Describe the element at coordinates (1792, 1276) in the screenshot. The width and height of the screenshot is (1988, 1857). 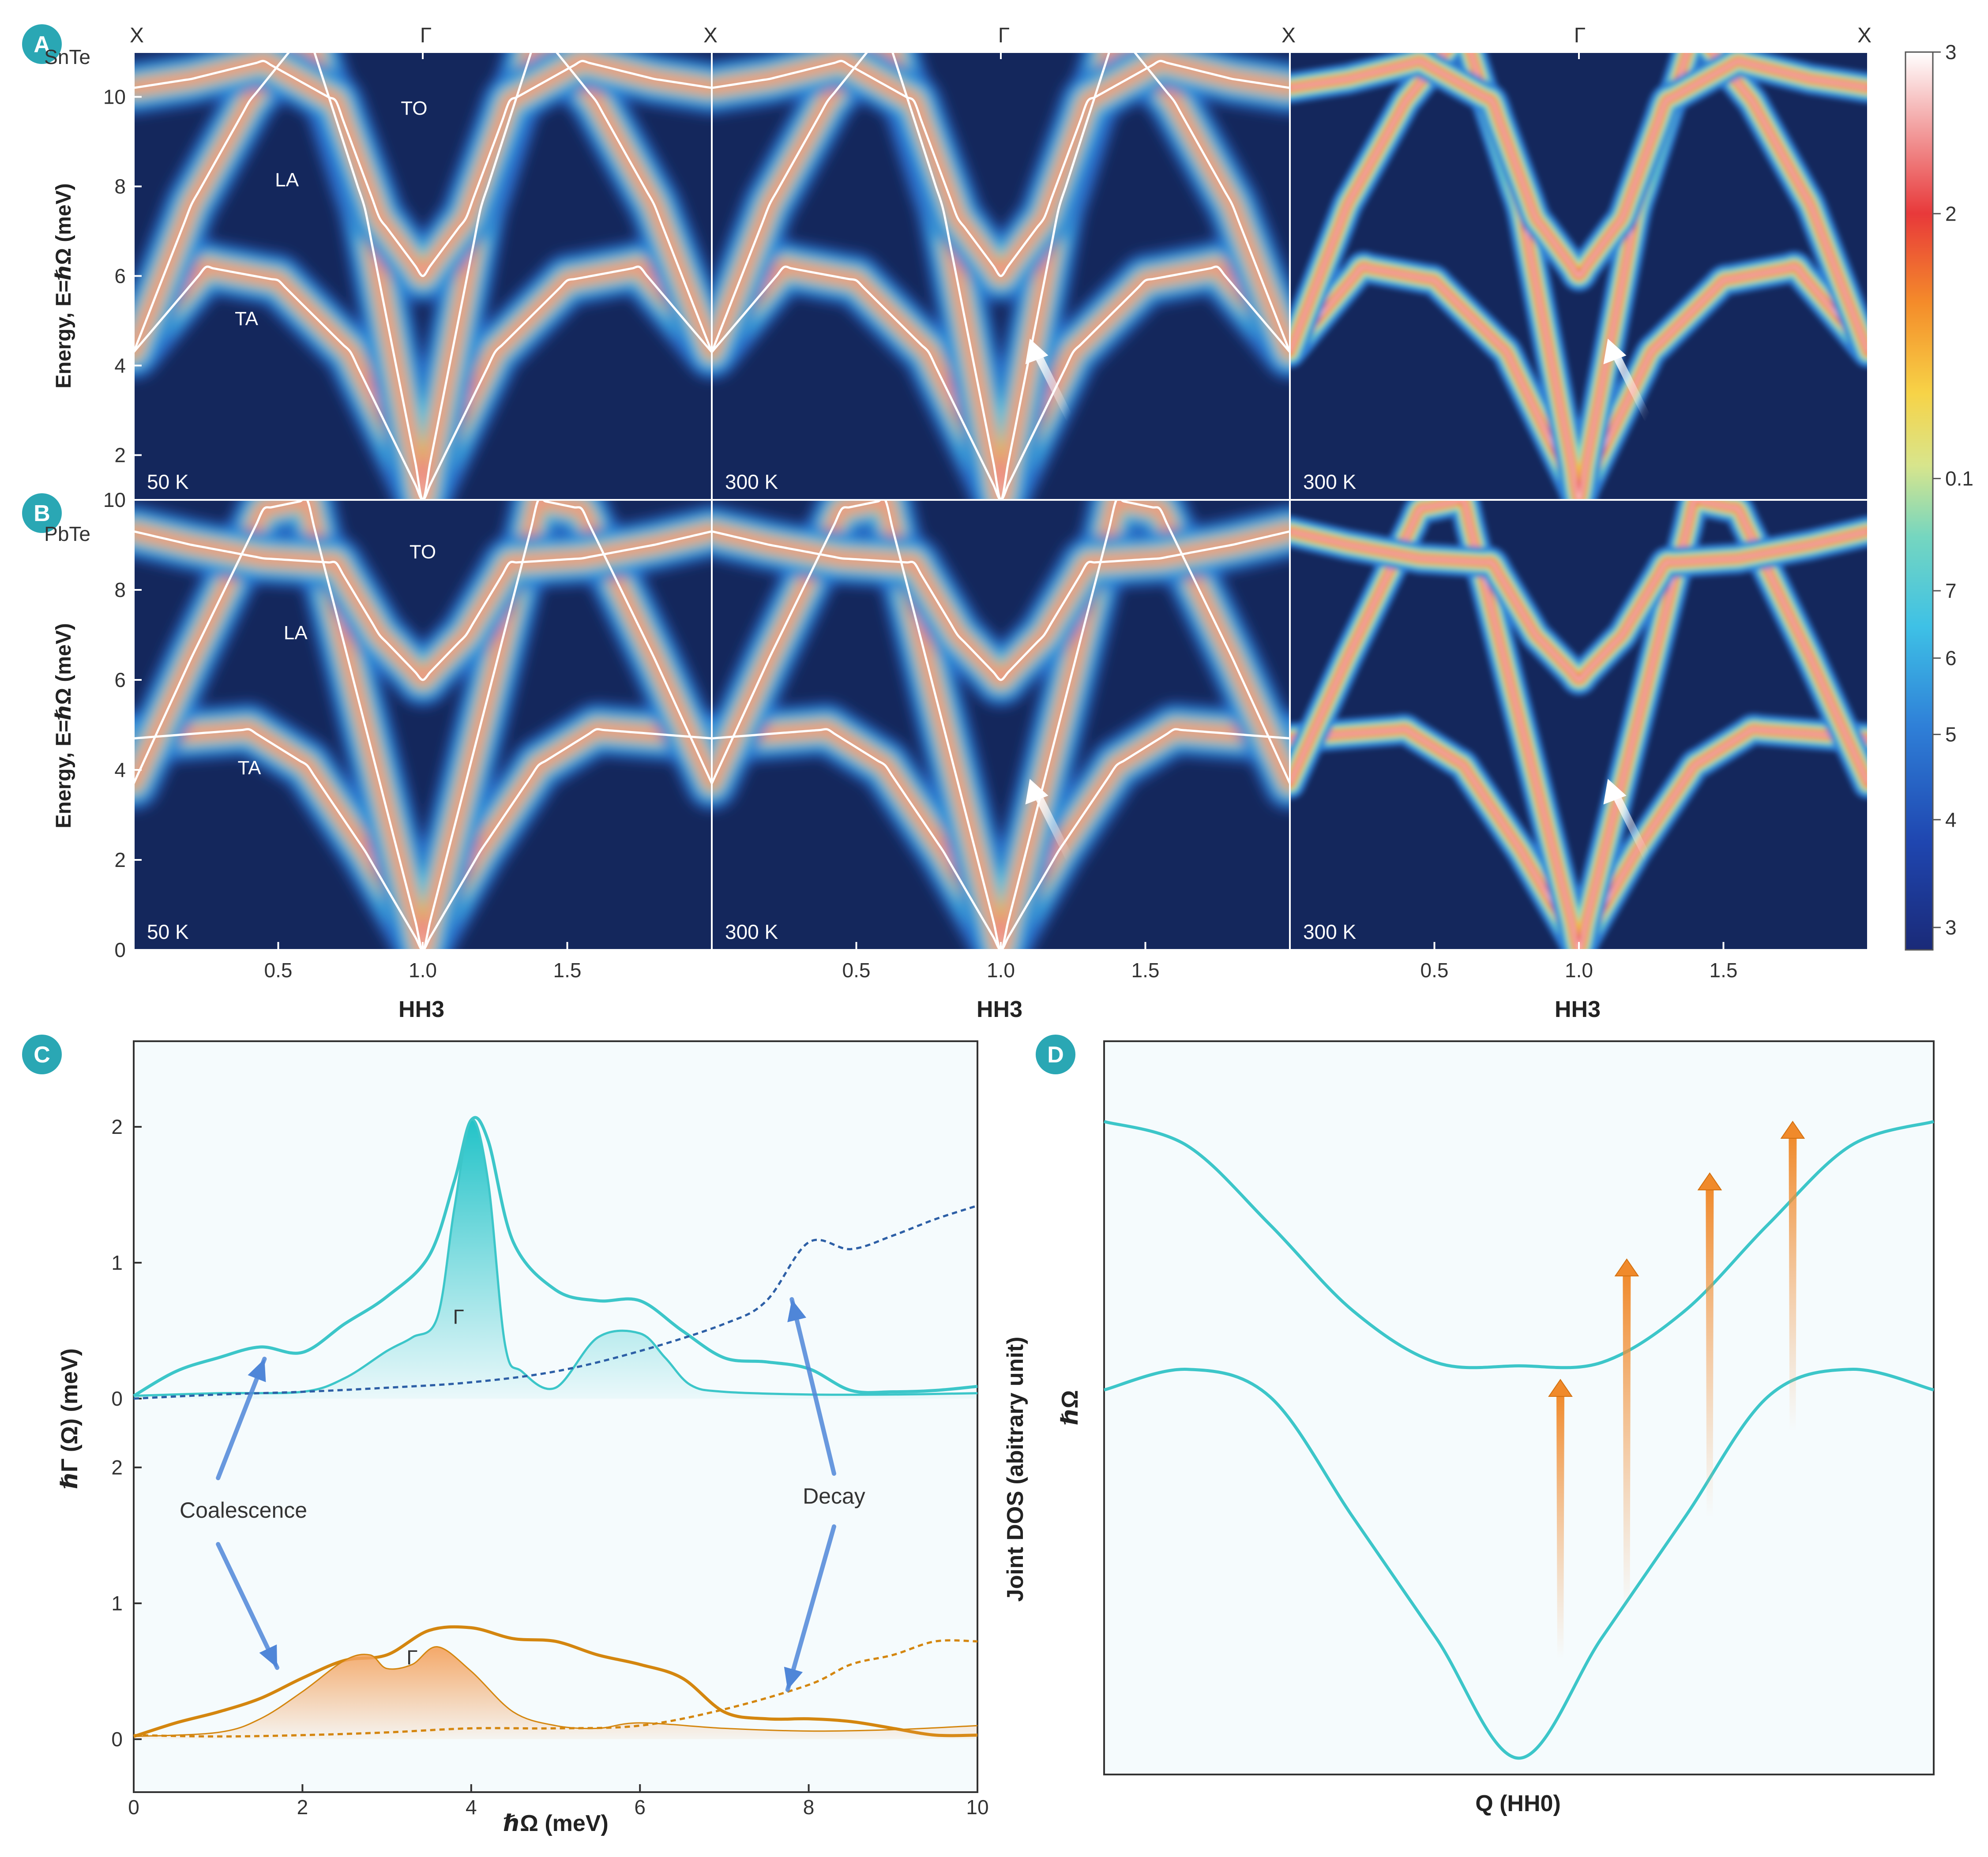
I see `transition-arrow` at that location.